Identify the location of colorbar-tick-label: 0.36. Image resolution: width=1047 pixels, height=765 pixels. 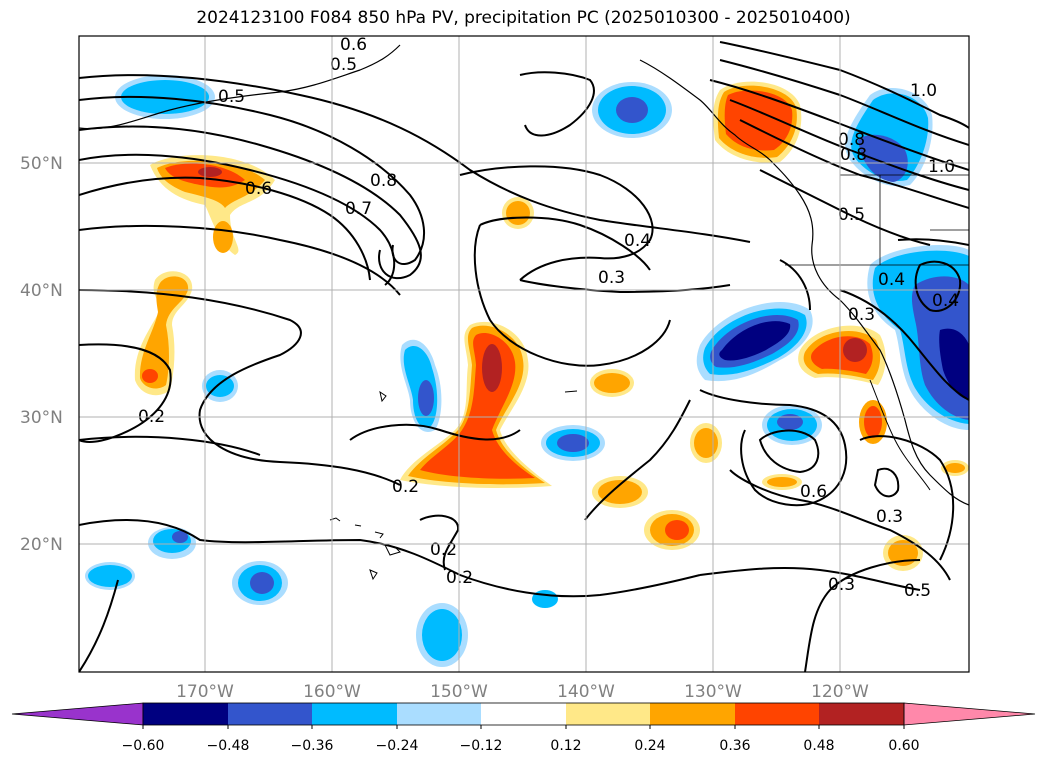
(734, 746).